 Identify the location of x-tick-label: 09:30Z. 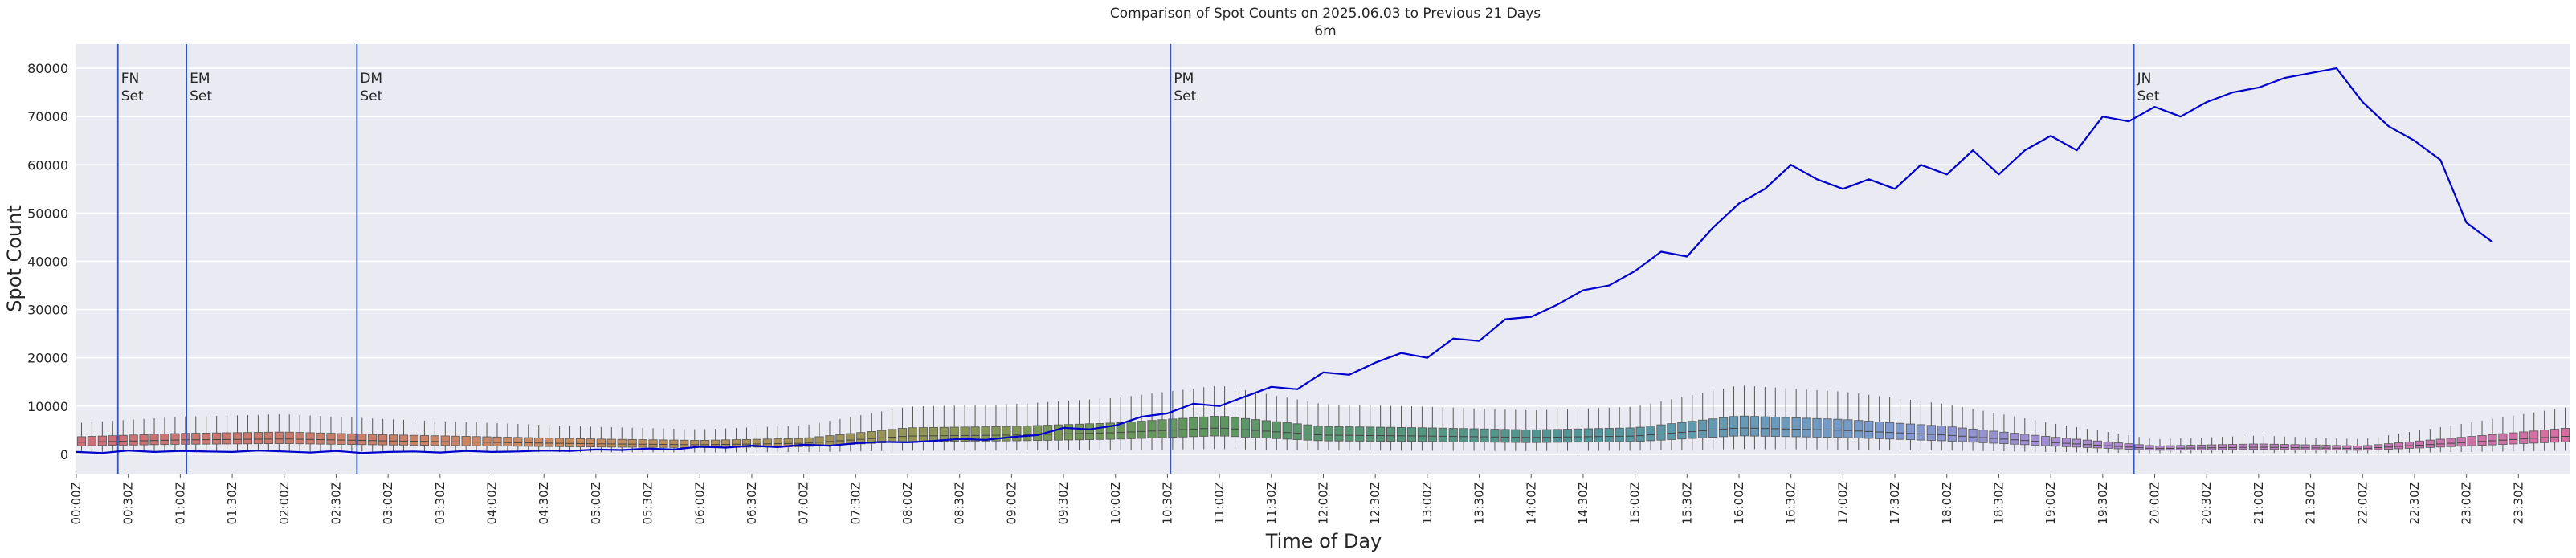
(1063, 503).